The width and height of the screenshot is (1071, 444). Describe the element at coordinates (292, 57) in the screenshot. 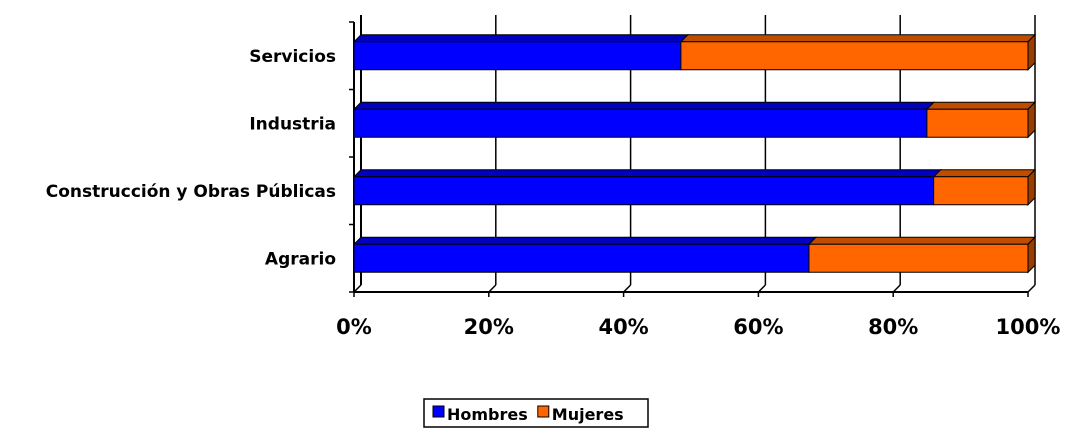

I see `category-label: Servicios` at that location.